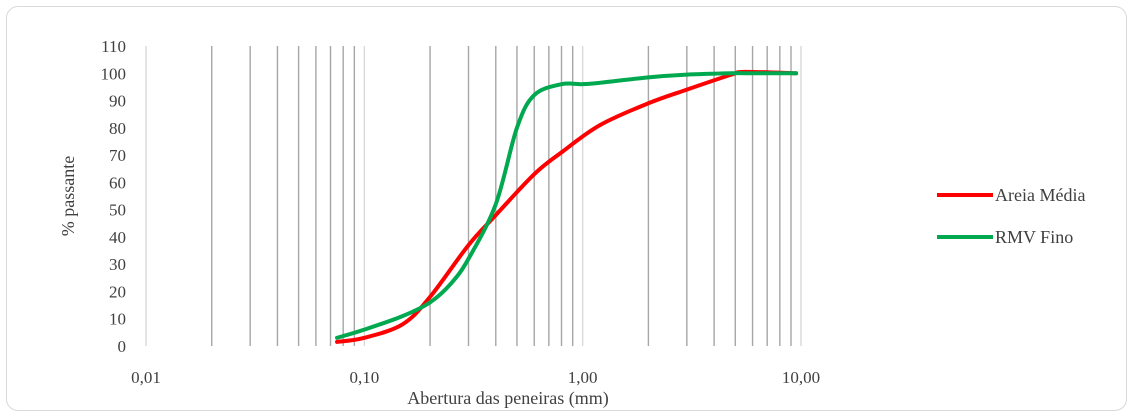 The width and height of the screenshot is (1135, 419). What do you see at coordinates (583, 377) in the screenshot?
I see `x-tick-label: 1,00` at bounding box center [583, 377].